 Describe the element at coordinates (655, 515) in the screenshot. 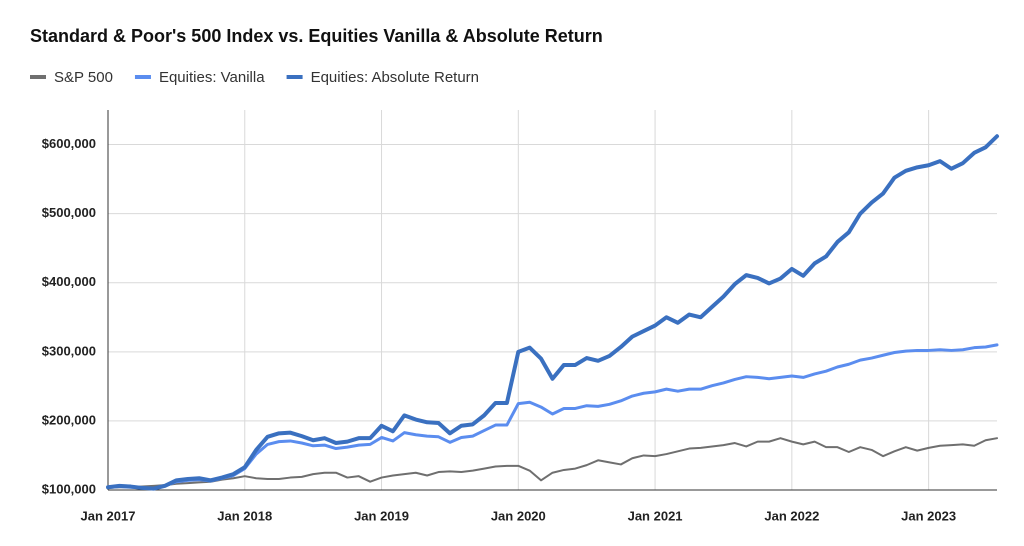

I see `x-tick-label: Jan 2021` at that location.